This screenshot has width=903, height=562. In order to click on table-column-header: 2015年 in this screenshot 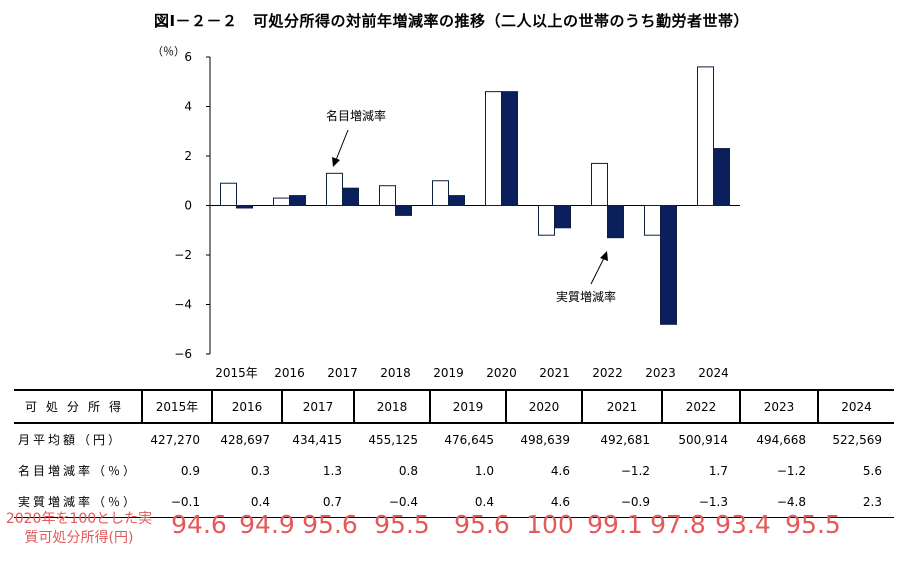, I will do `click(176, 406)`.